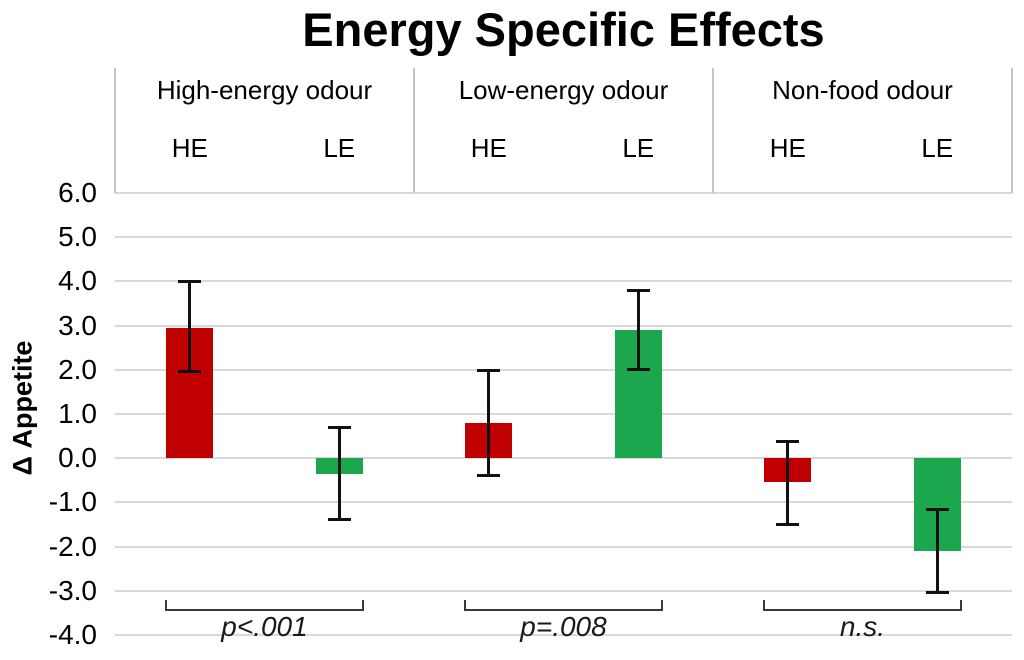 The height and width of the screenshot is (660, 1024). Describe the element at coordinates (264, 90) in the screenshot. I see `group-label: High-energy odour` at that location.